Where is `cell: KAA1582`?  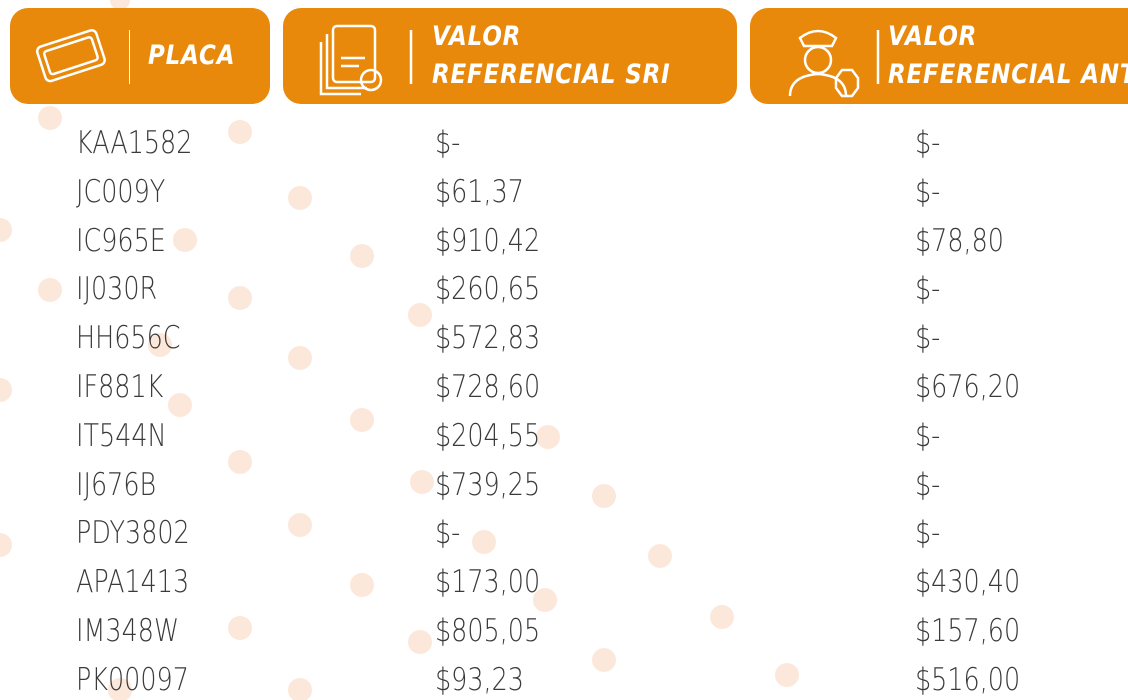 cell: KAA1582 is located at coordinates (134, 143).